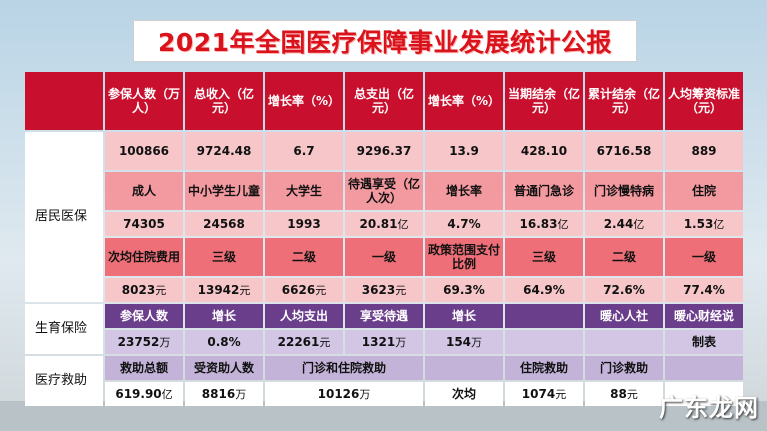 The width and height of the screenshot is (767, 431). I want to click on table-cell: 1993, so click(304, 224).